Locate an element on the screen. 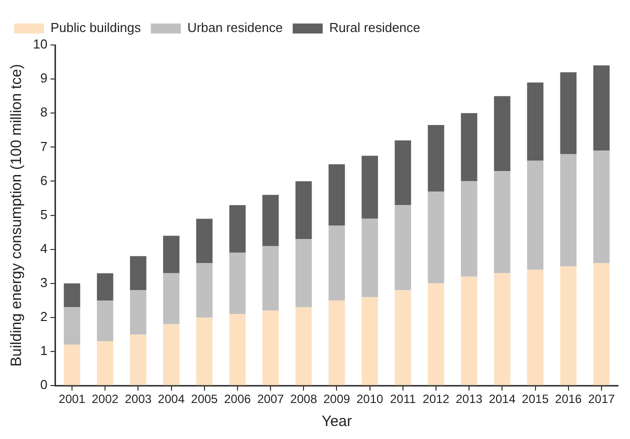 This screenshot has height=439, width=630. legend-label: Public buildings is located at coordinates (96, 28).